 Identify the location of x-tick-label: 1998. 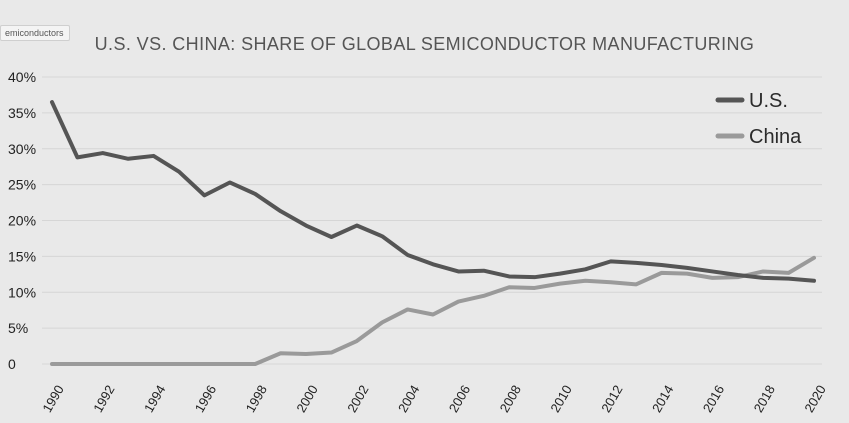
(256, 398).